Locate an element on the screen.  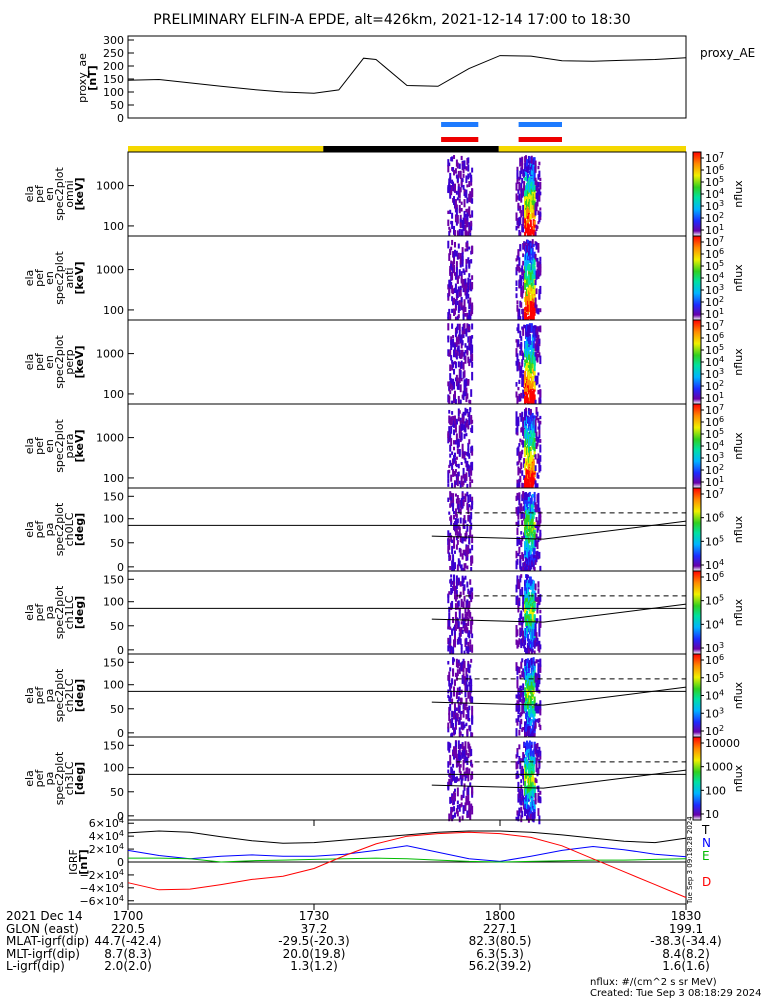
spectrogram-ylabel-line: [deg] is located at coordinates (79, 529).